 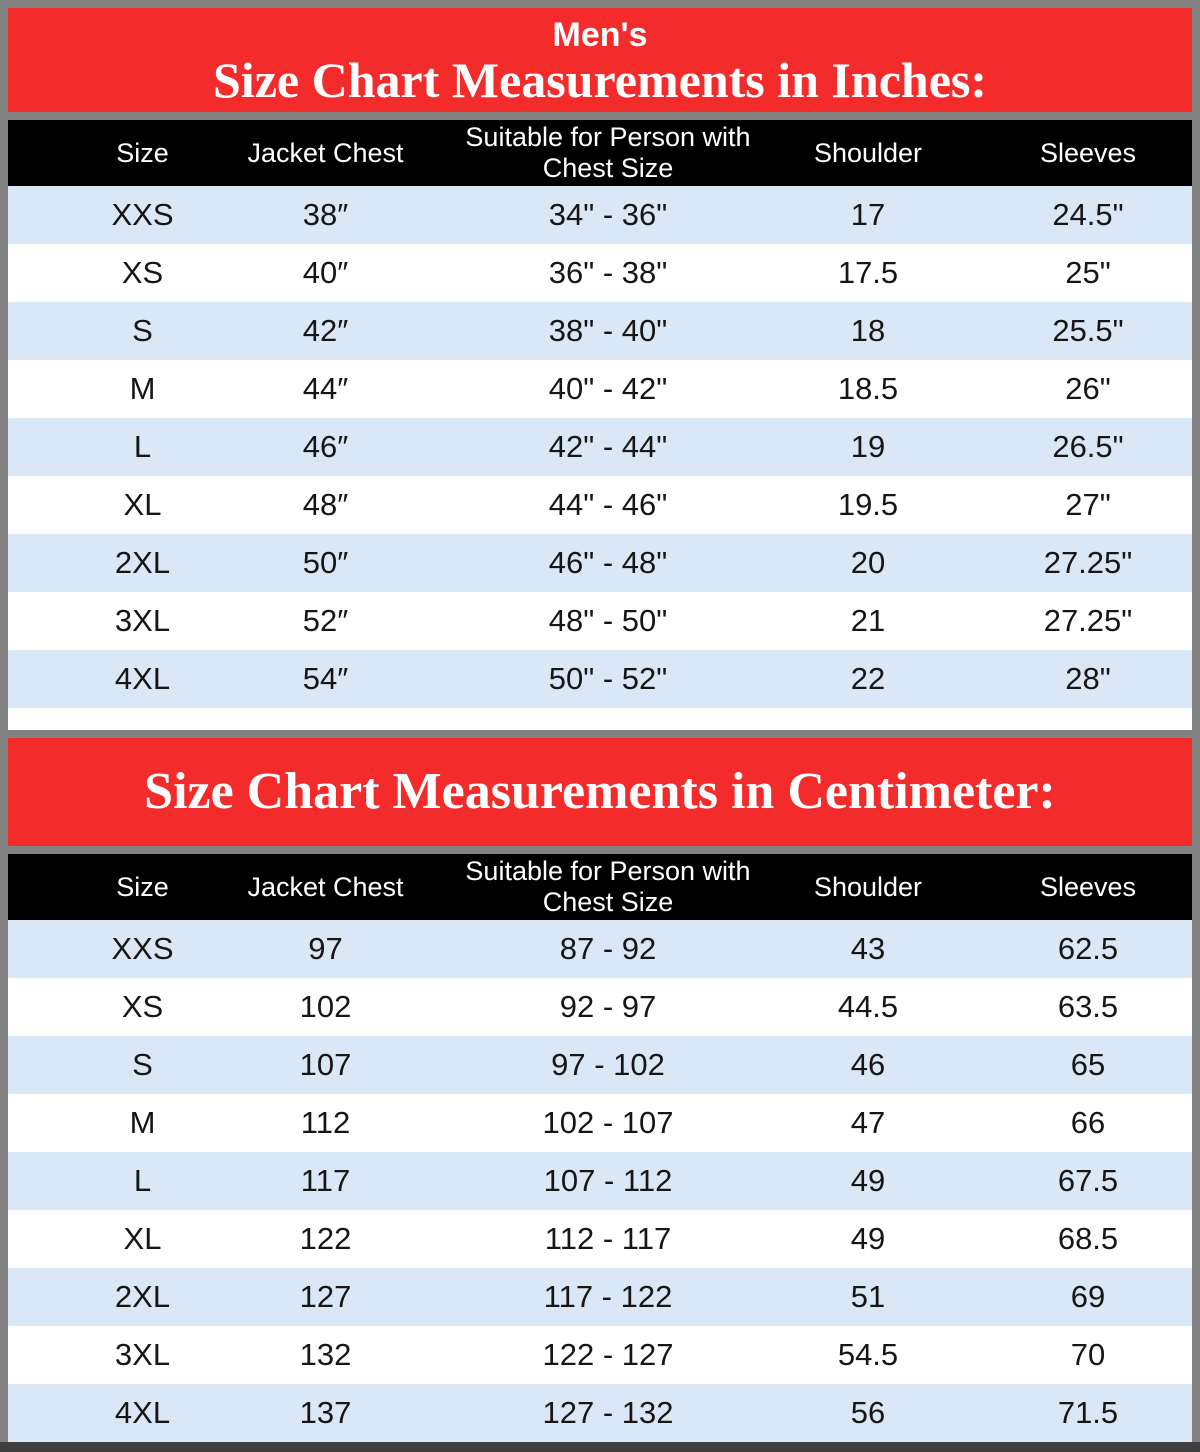 I want to click on table-cell: XXS, so click(x=142, y=948).